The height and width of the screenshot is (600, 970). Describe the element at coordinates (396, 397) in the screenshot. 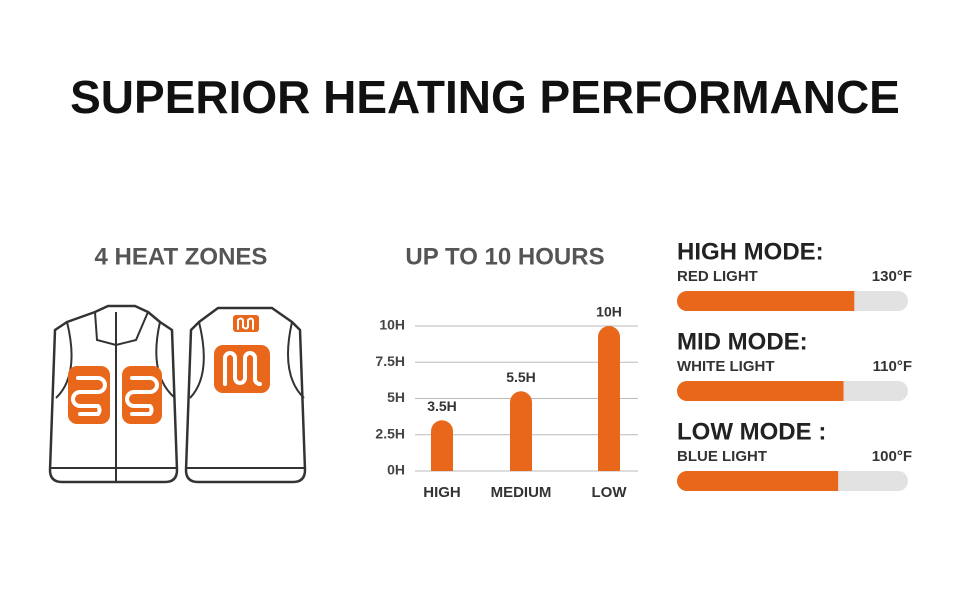

I see `y-tick-label: 5H` at that location.